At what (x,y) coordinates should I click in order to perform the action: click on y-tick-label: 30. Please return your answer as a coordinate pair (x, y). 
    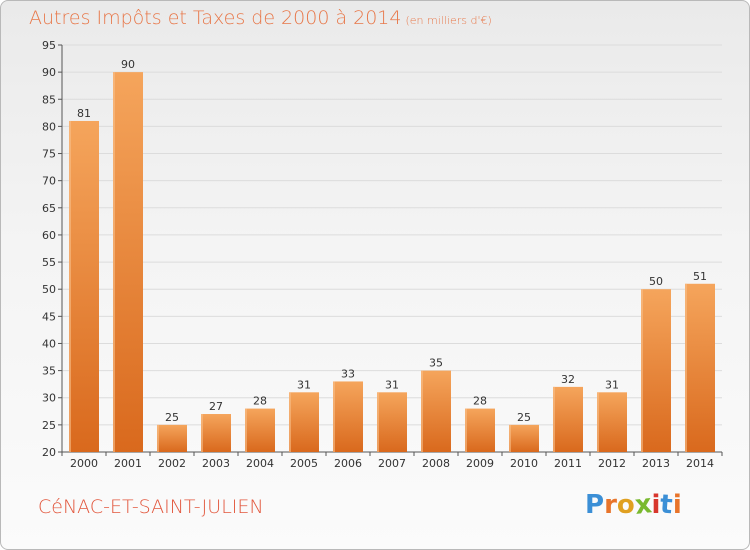
    Looking at the image, I should click on (49, 398).